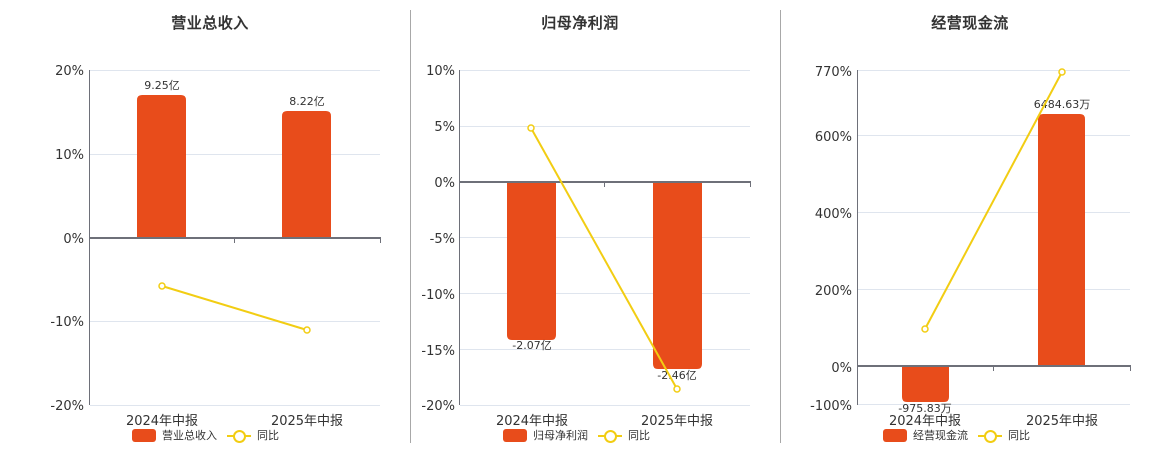  Describe the element at coordinates (162, 85) in the screenshot. I see `bar-value-label: 9.25亿` at that location.